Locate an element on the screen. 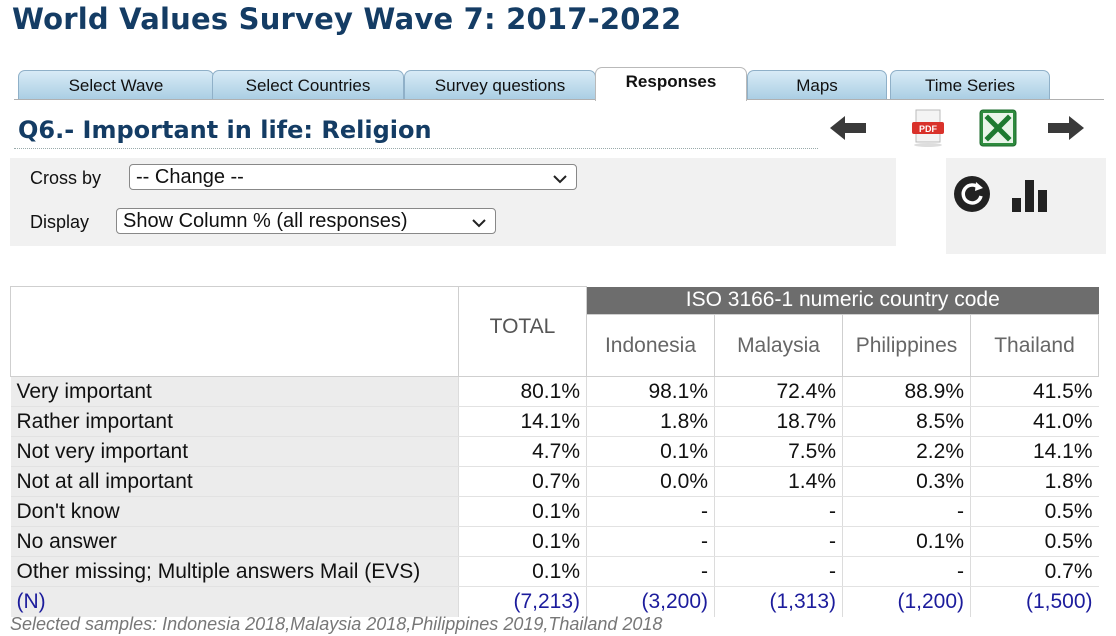  display-select: Show Column % (all responses) is located at coordinates (306, 221).